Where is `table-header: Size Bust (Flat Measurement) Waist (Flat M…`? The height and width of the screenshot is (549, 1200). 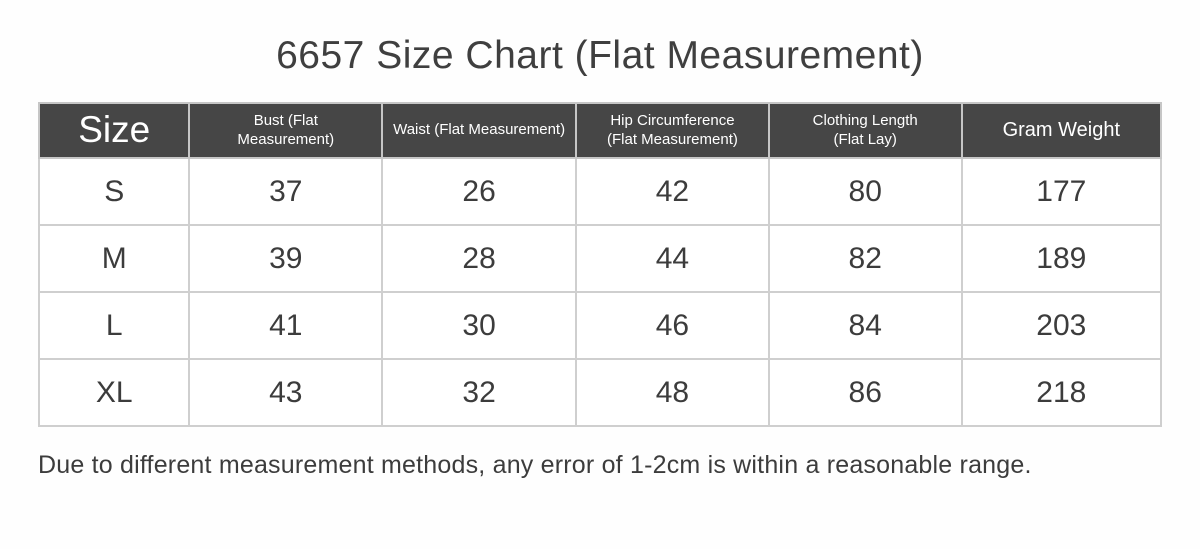
table-header: Size Bust (Flat Measurement) Waist (Flat M… is located at coordinates (600, 130).